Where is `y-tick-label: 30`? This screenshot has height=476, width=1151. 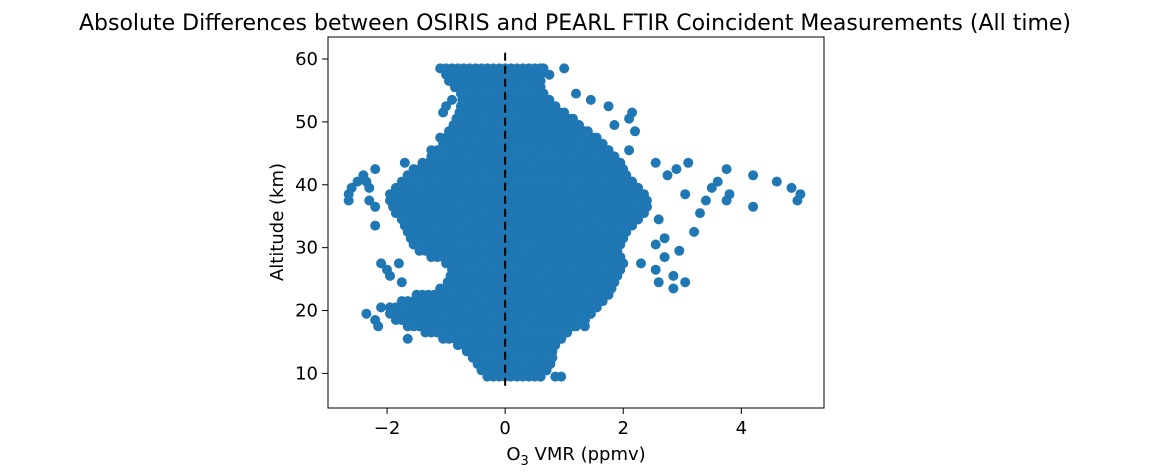
y-tick-label: 30 is located at coordinates (306, 248).